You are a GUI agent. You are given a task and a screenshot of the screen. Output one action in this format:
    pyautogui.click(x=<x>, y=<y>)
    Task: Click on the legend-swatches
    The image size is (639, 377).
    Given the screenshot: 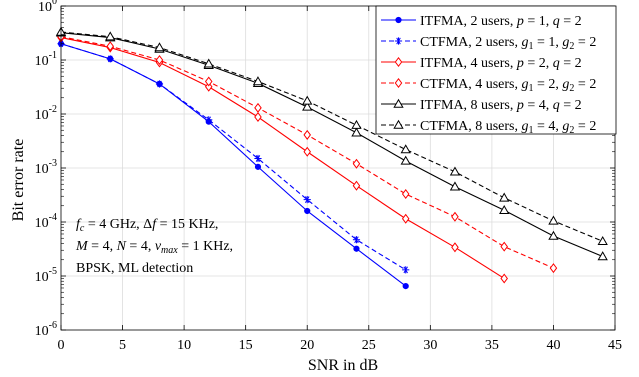 What is the action you would take?
    pyautogui.click(x=398, y=72)
    